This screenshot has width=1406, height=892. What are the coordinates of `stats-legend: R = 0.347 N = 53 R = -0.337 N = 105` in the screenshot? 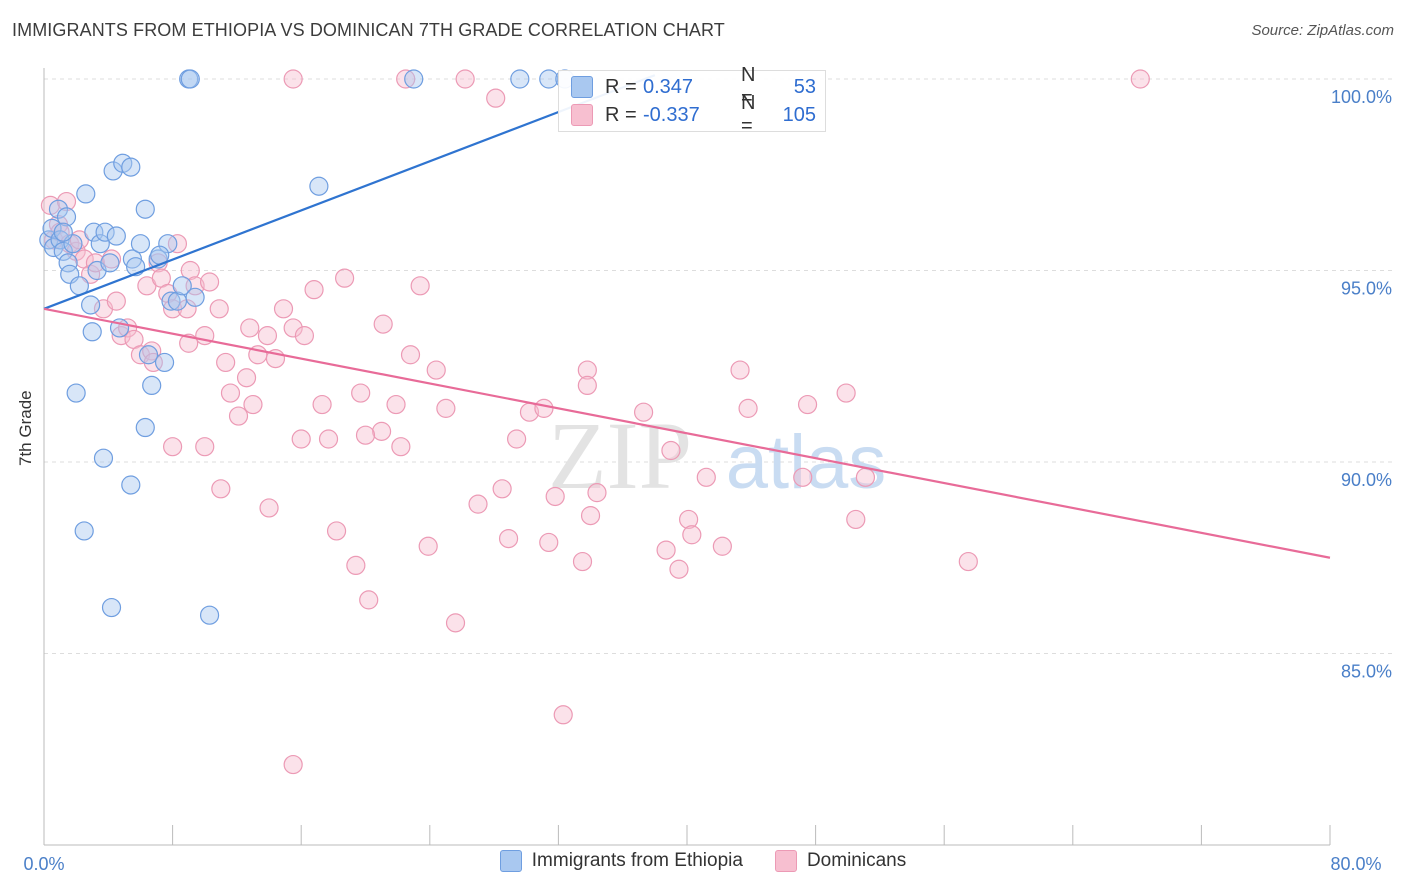 It's located at (692, 100).